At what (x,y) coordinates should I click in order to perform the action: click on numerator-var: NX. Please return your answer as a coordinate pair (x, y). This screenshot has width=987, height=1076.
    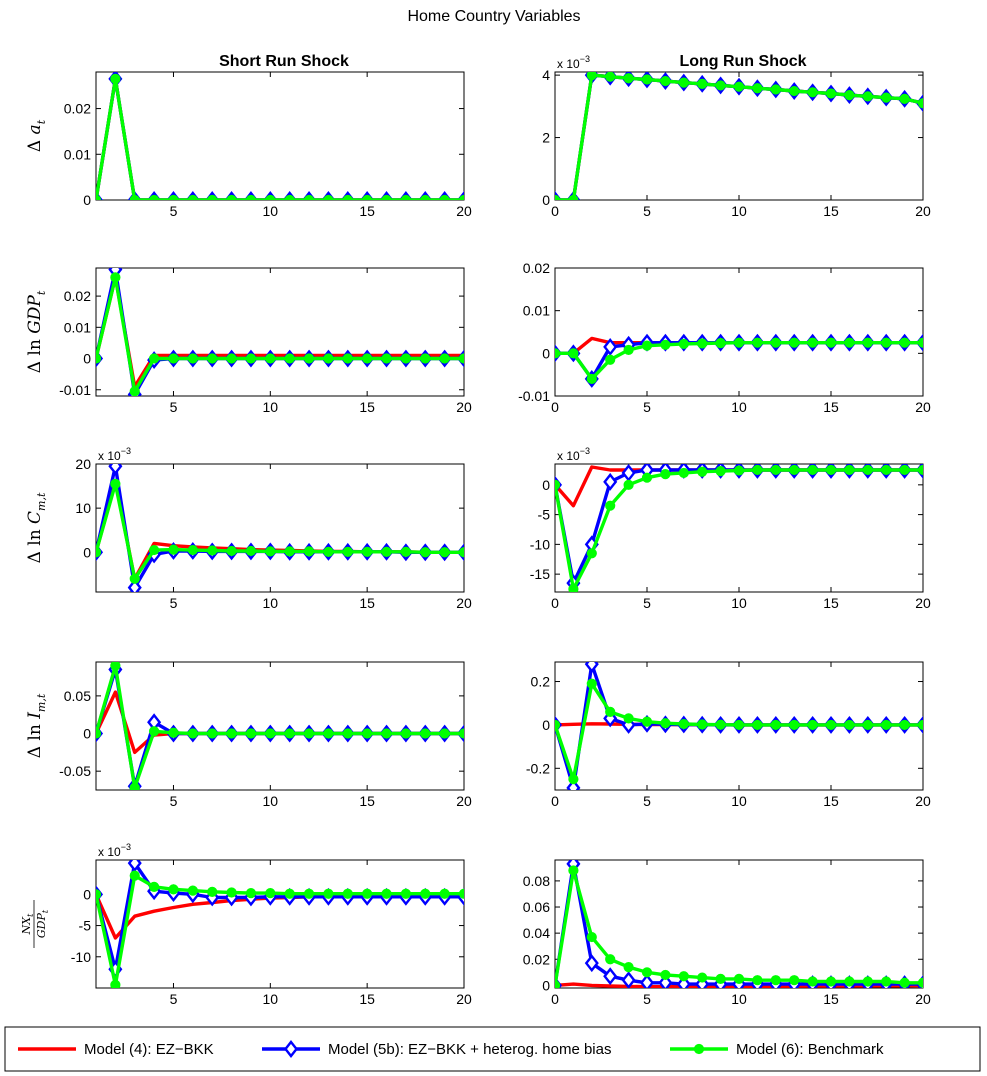
    Looking at the image, I should click on (26, 926).